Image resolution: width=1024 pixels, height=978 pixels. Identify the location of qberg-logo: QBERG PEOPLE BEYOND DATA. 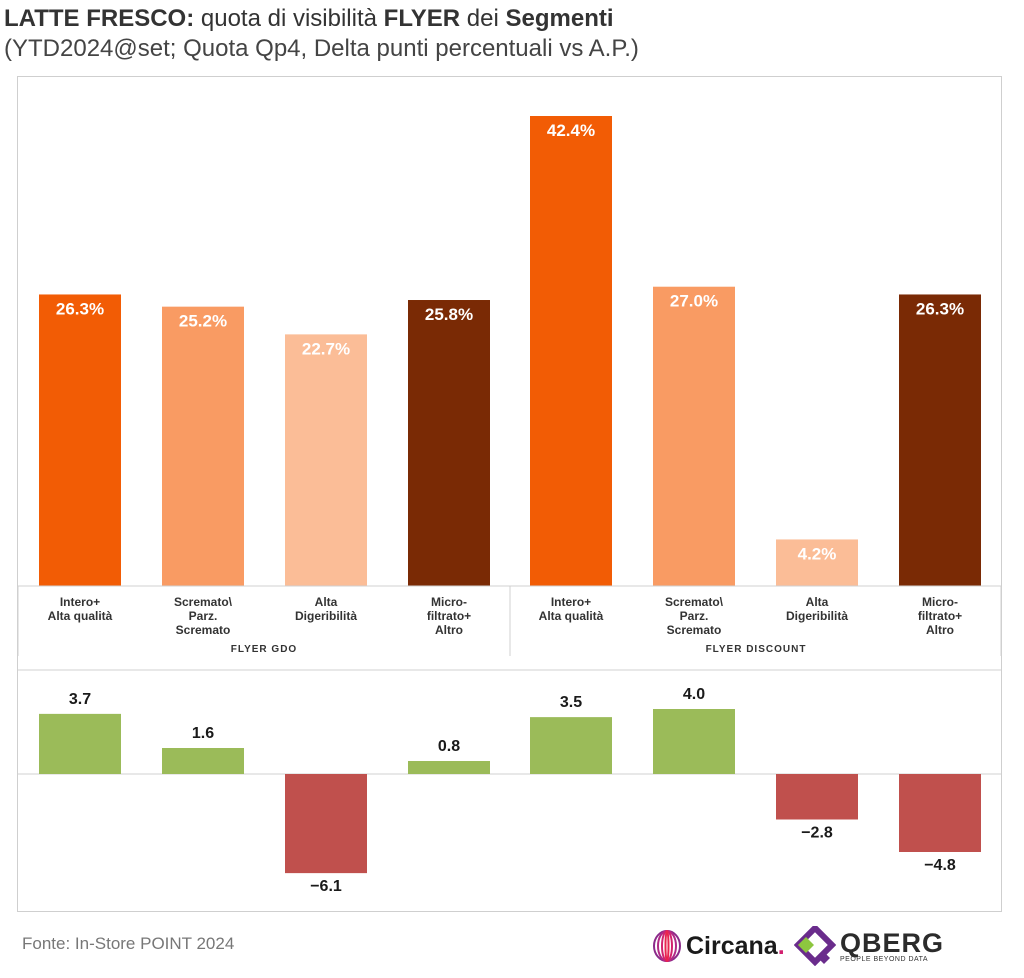
(869, 946).